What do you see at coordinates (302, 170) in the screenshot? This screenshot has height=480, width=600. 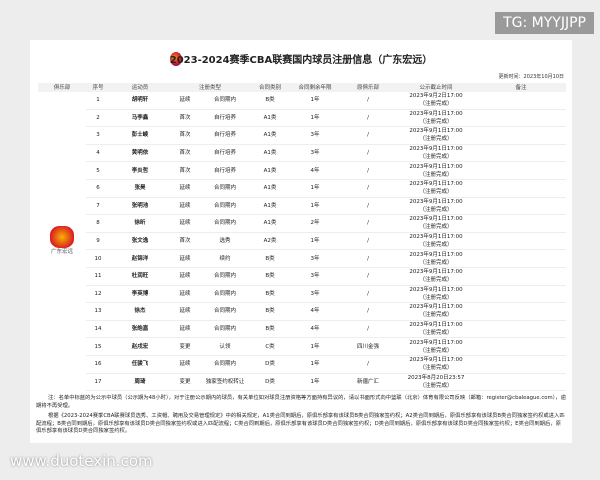 I see `table-row: 5 李炎哲 首次 自行培养 A1类 4年/2023年9月1日17:00 （注册完成）` at bounding box center [302, 170].